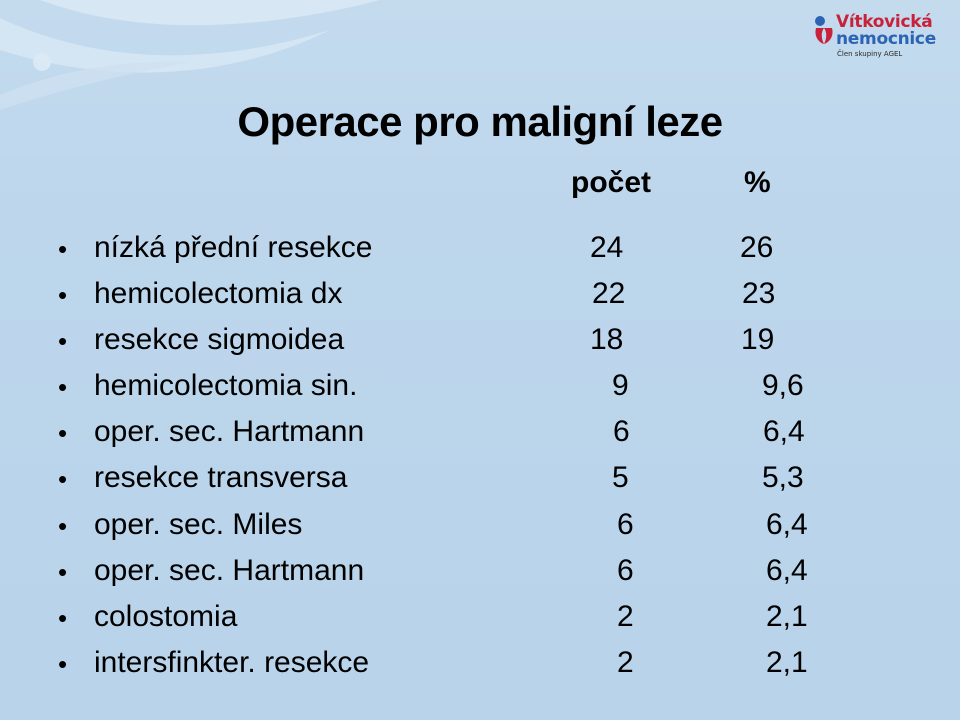 Image resolution: width=960 pixels, height=720 pixels. What do you see at coordinates (783, 385) in the screenshot?
I see `row-percent: 9,6` at bounding box center [783, 385].